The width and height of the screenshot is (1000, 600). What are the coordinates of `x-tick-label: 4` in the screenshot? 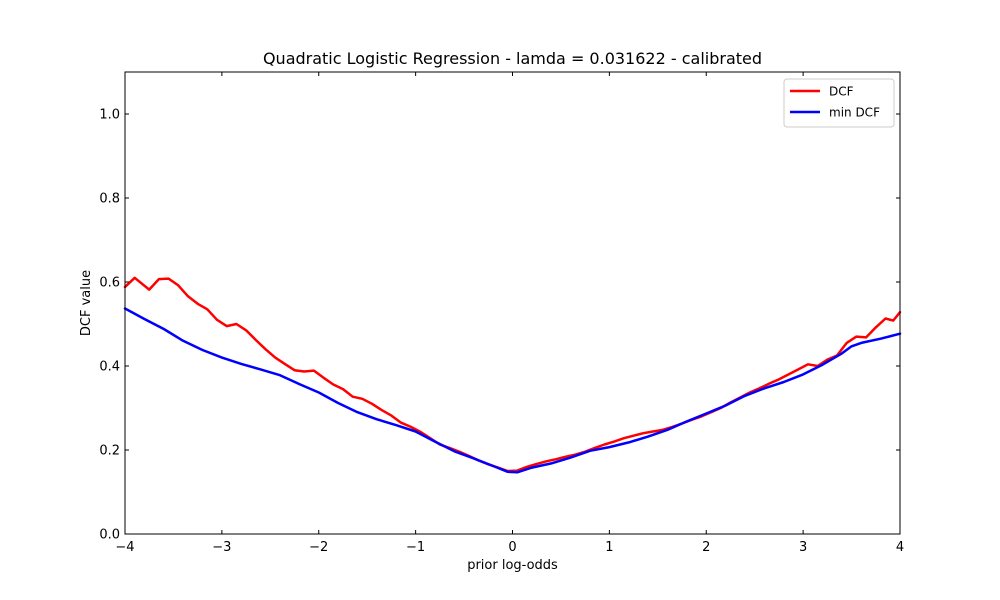 It's located at (900, 547).